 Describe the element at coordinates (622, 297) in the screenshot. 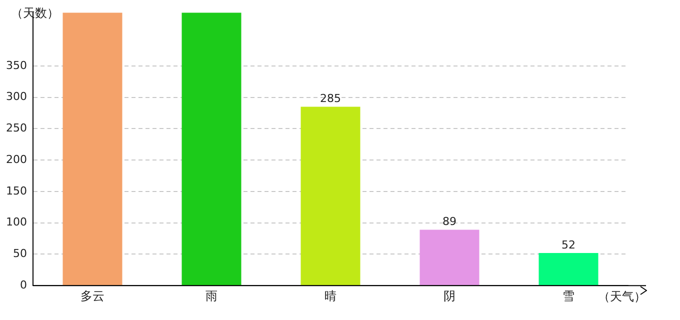

I see `x-axis-title: （天气）` at that location.